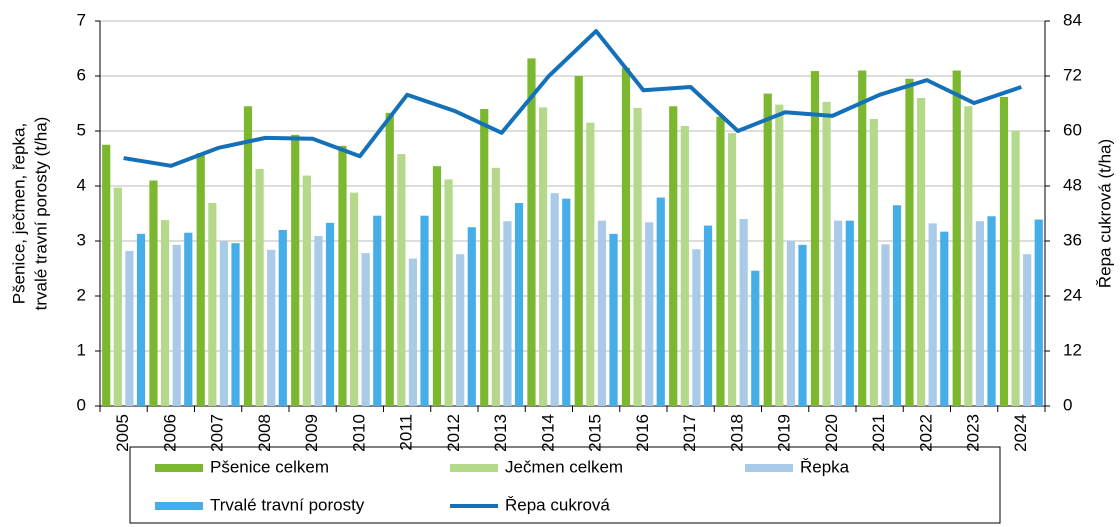 The width and height of the screenshot is (1120, 527). What do you see at coordinates (264, 433) in the screenshot?
I see `x-tick-label: 2008` at bounding box center [264, 433].